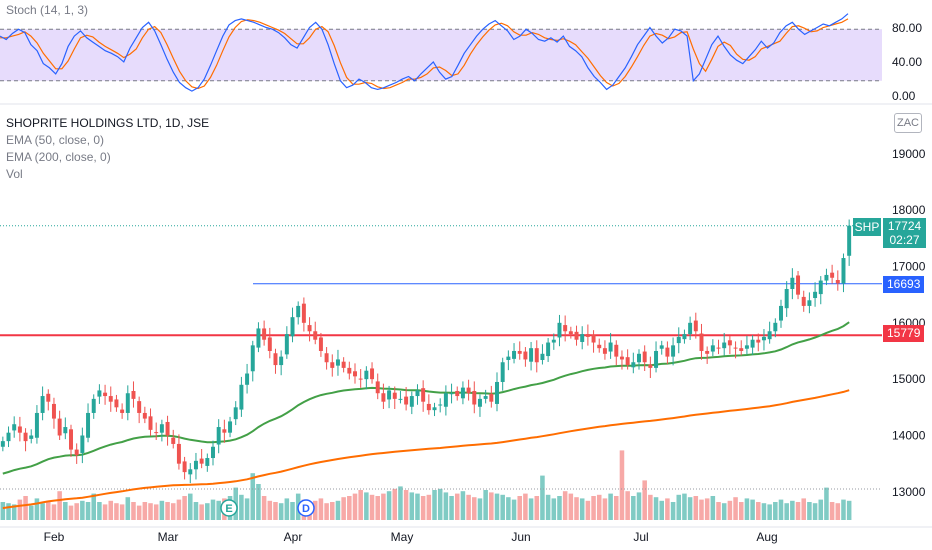 This screenshot has height=550, width=932. Describe the element at coordinates (54, 537) in the screenshot. I see `x-tick-label: Feb` at that location.